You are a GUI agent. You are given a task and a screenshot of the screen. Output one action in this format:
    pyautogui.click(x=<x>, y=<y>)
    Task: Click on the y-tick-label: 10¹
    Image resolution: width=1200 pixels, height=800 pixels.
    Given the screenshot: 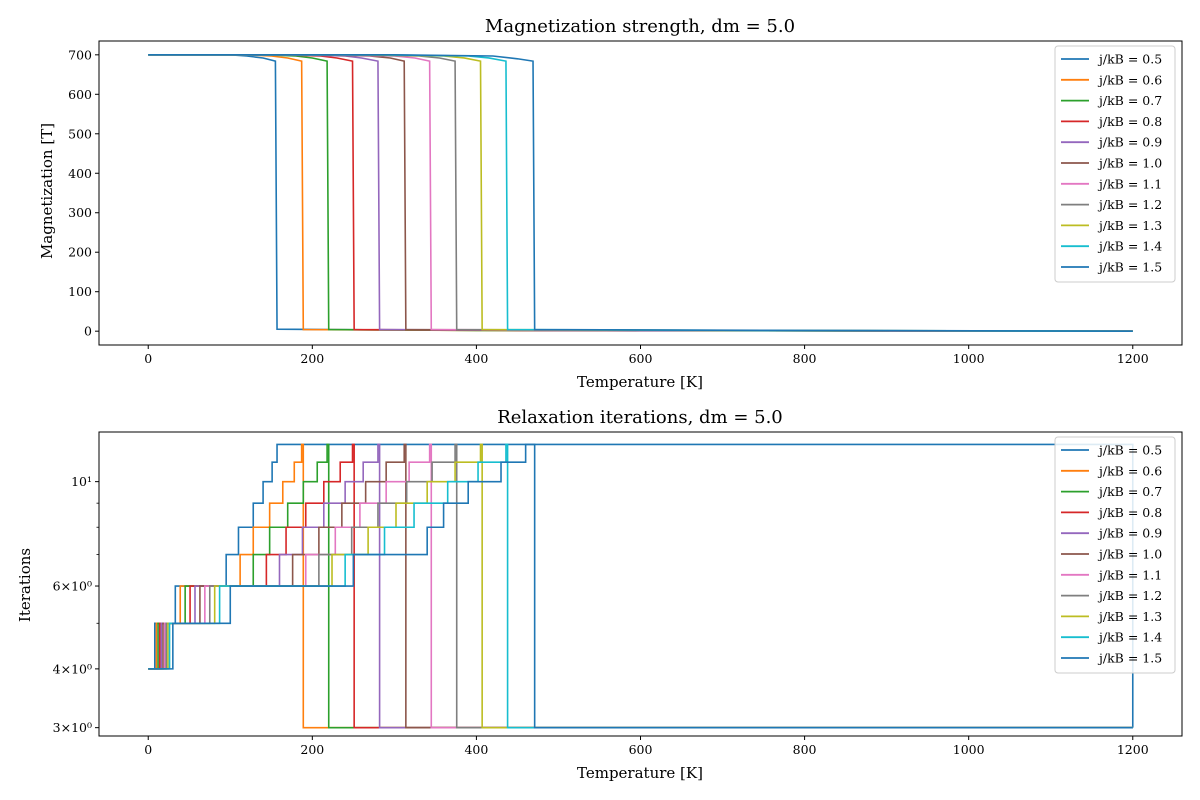 What is the action you would take?
    pyautogui.click(x=81, y=481)
    